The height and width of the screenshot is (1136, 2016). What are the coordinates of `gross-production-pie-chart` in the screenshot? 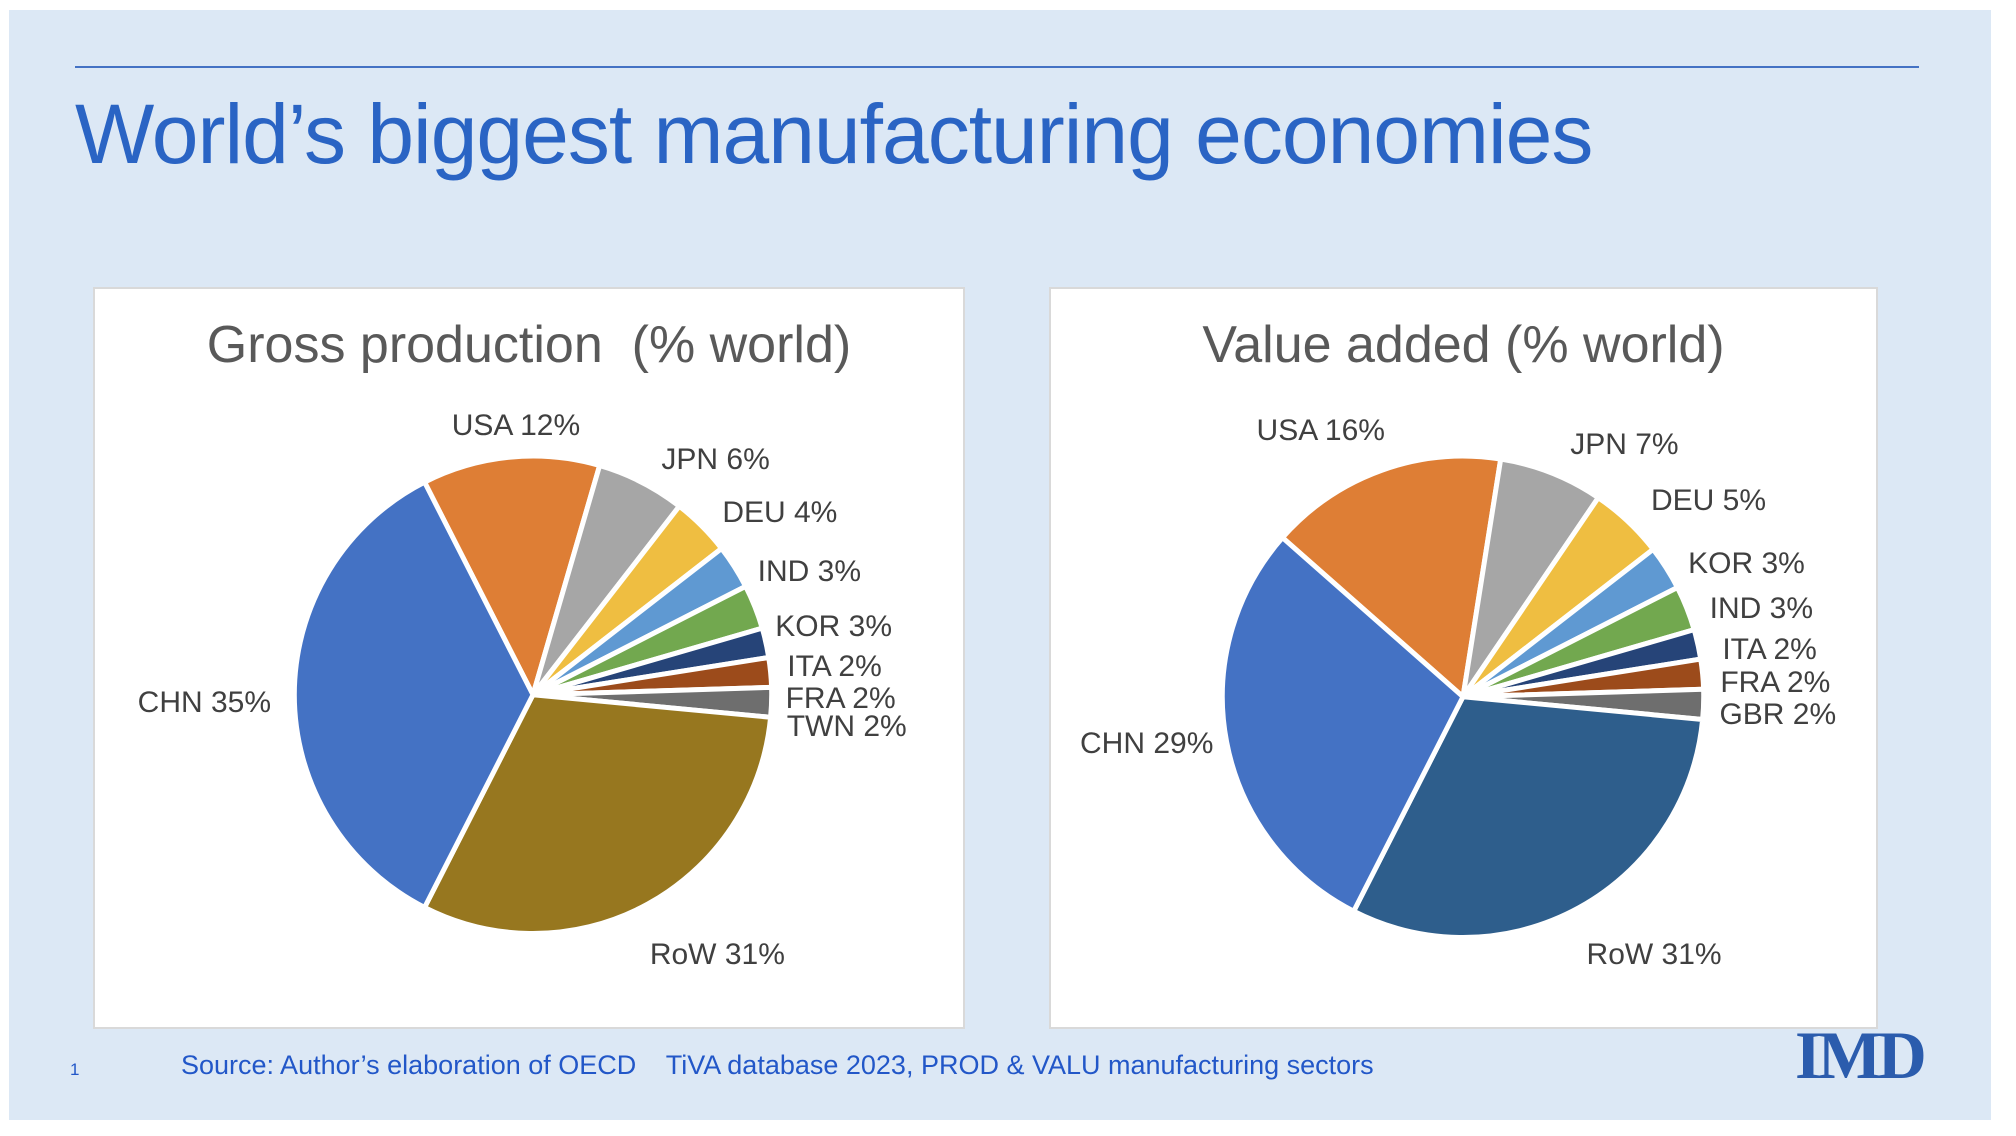 It's located at (533, 694).